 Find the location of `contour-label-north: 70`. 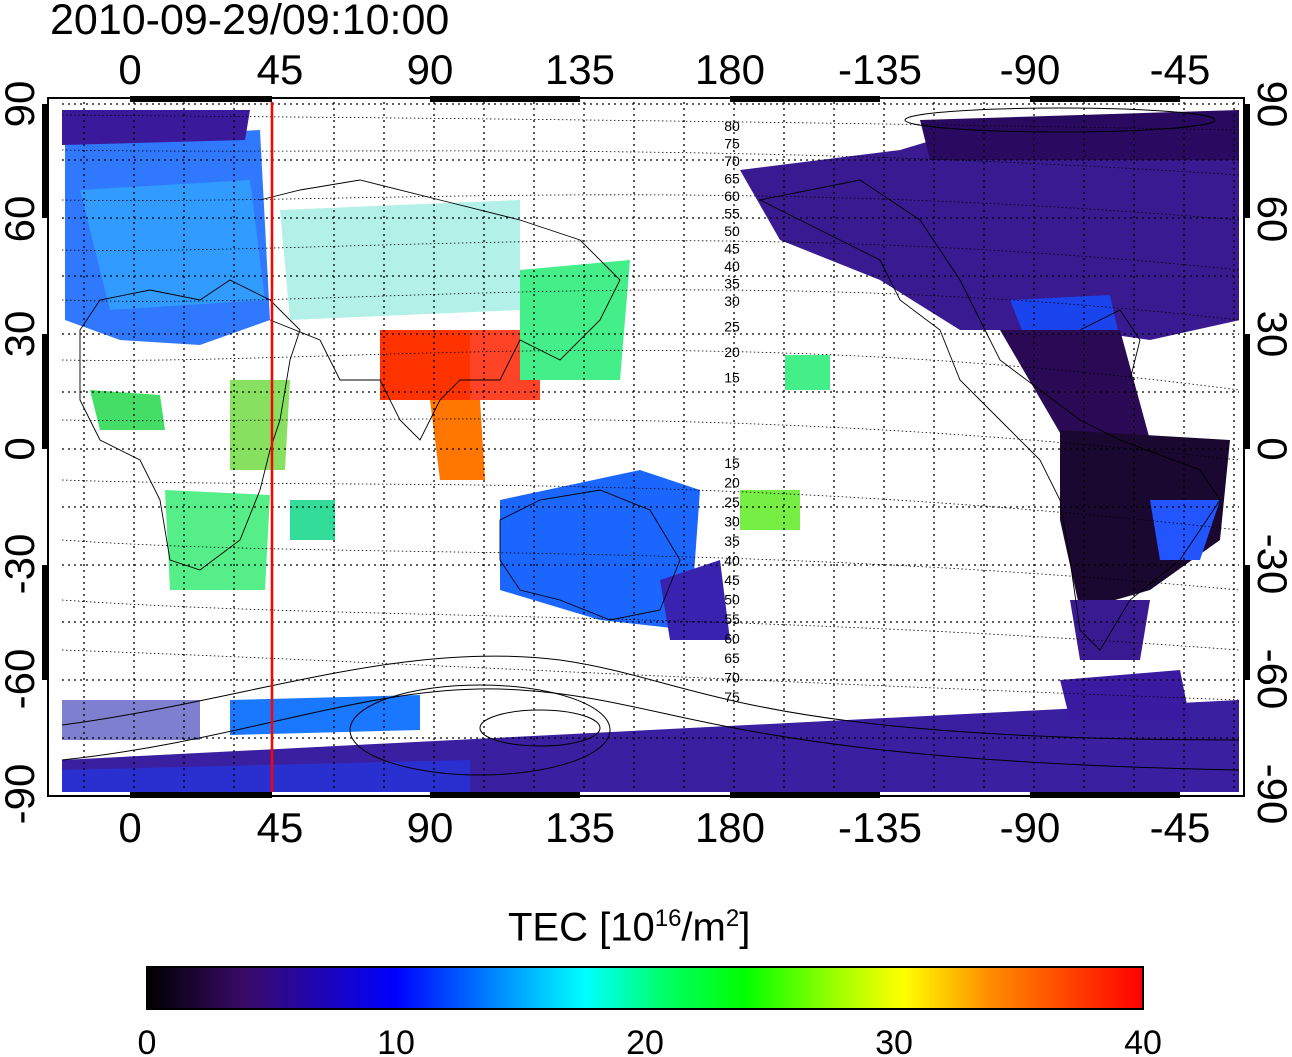

contour-label-north: 70 is located at coordinates (732, 161).